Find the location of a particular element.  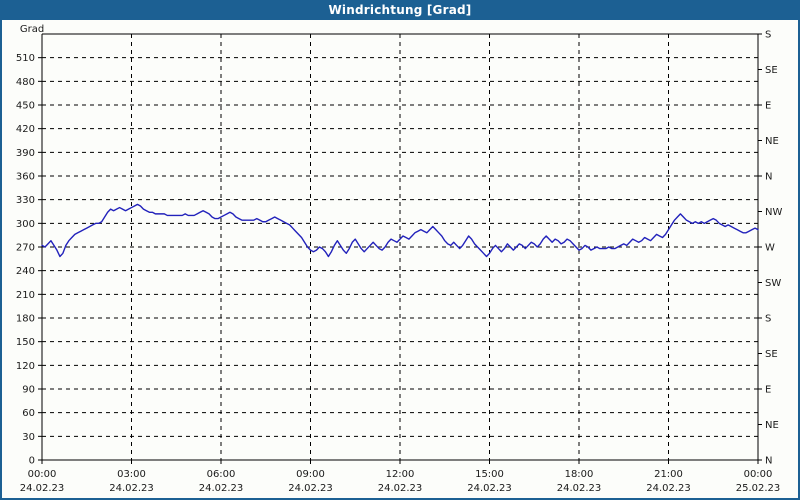

y-axis-label-left: 60 is located at coordinates (28, 413).